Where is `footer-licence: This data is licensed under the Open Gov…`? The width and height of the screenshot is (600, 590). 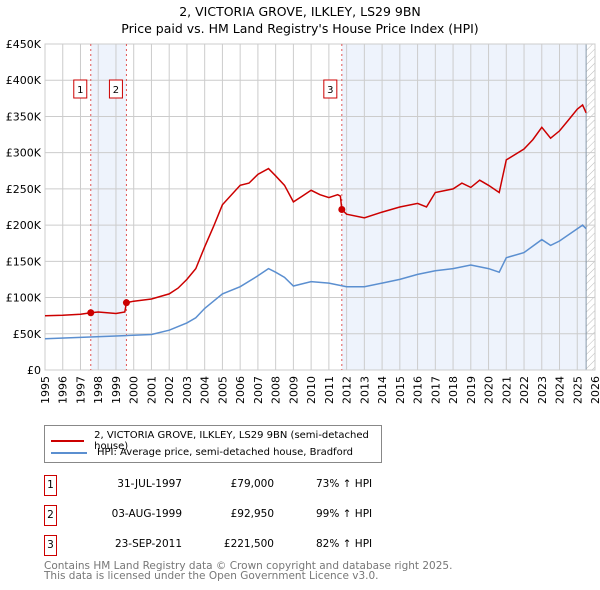
footer-licence: This data is licensed under the Open Gov… is located at coordinates (211, 576).